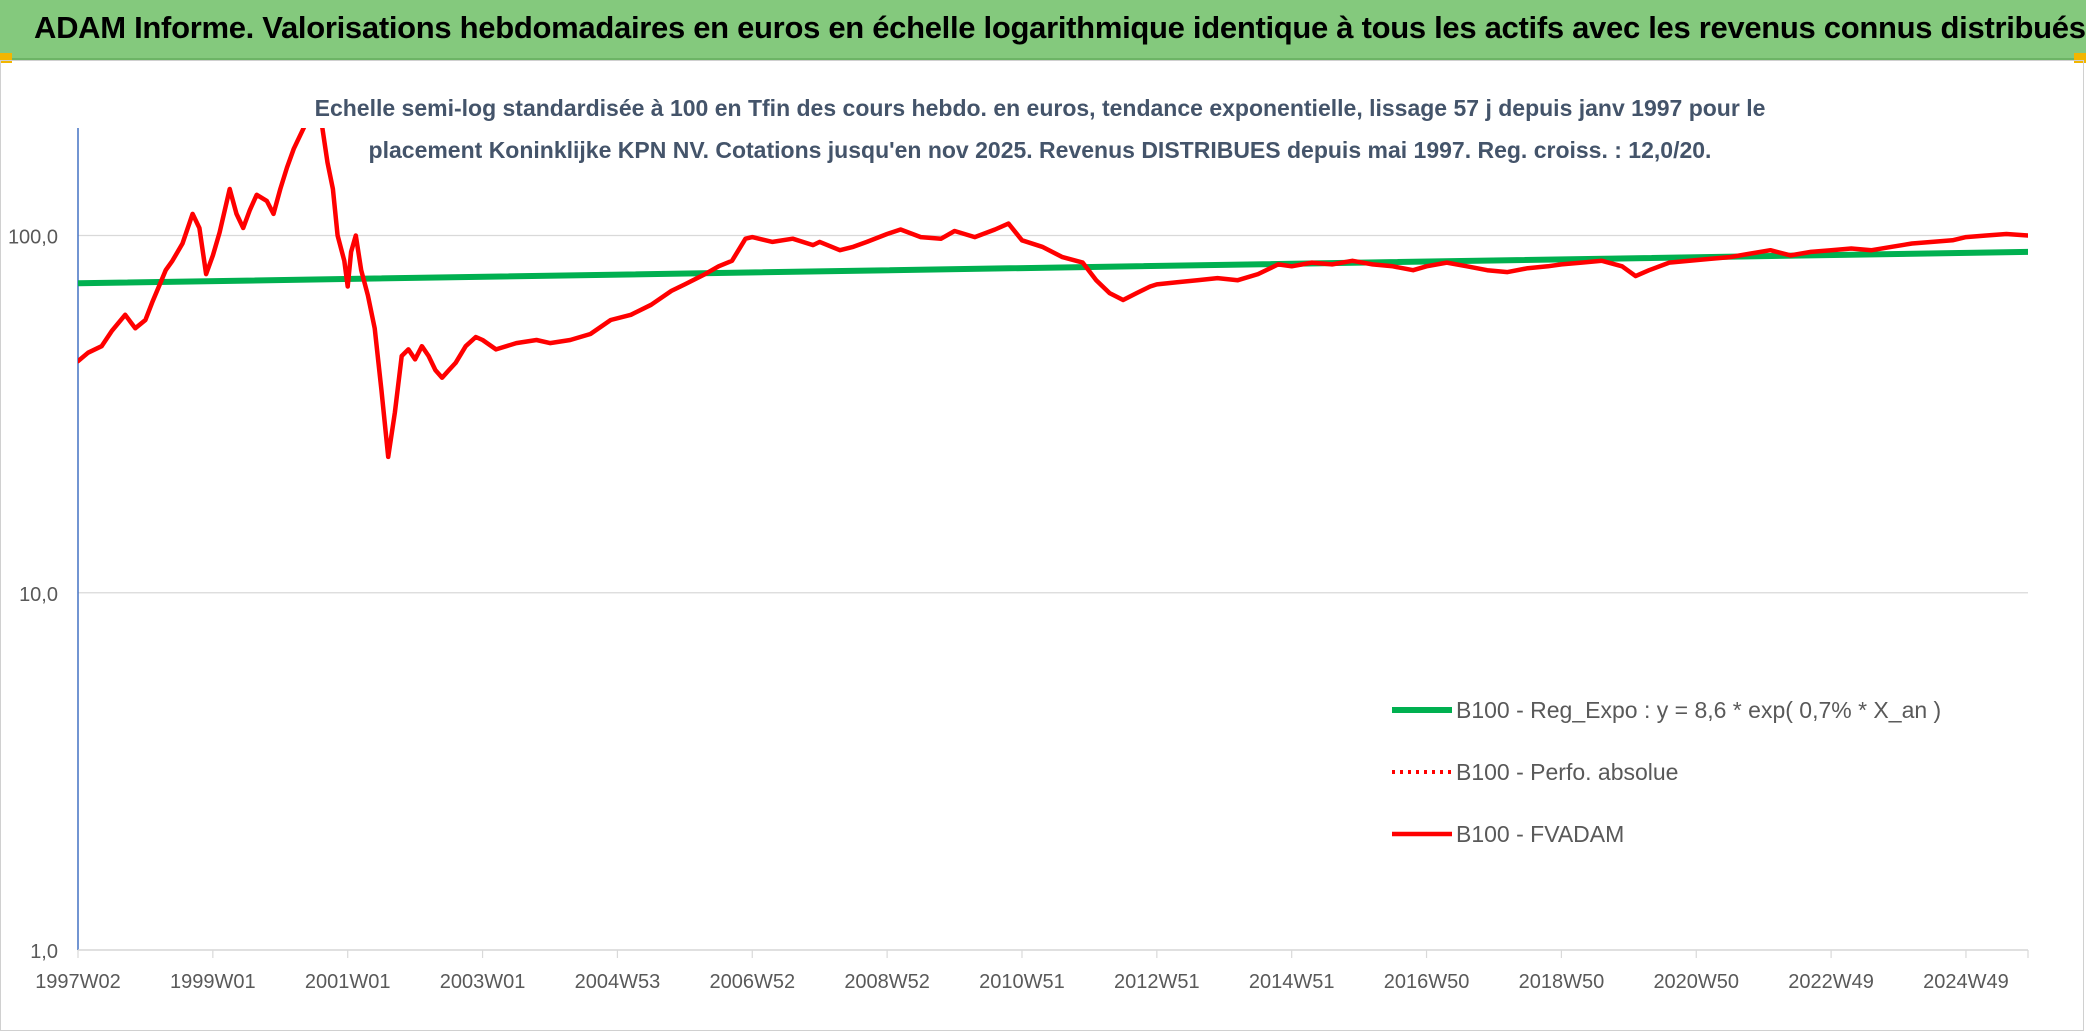 The height and width of the screenshot is (1033, 2086). Describe the element at coordinates (44, 952) in the screenshot. I see `y-tick-label: 1,0` at that location.